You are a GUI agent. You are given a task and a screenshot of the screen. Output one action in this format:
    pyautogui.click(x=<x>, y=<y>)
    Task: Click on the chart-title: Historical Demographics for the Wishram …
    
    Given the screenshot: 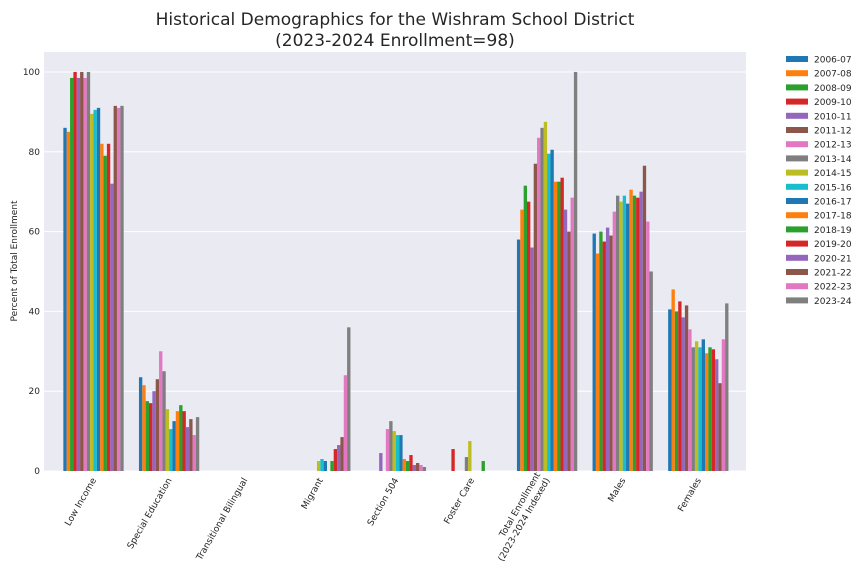 What is the action you would take?
    pyautogui.click(x=395, y=20)
    